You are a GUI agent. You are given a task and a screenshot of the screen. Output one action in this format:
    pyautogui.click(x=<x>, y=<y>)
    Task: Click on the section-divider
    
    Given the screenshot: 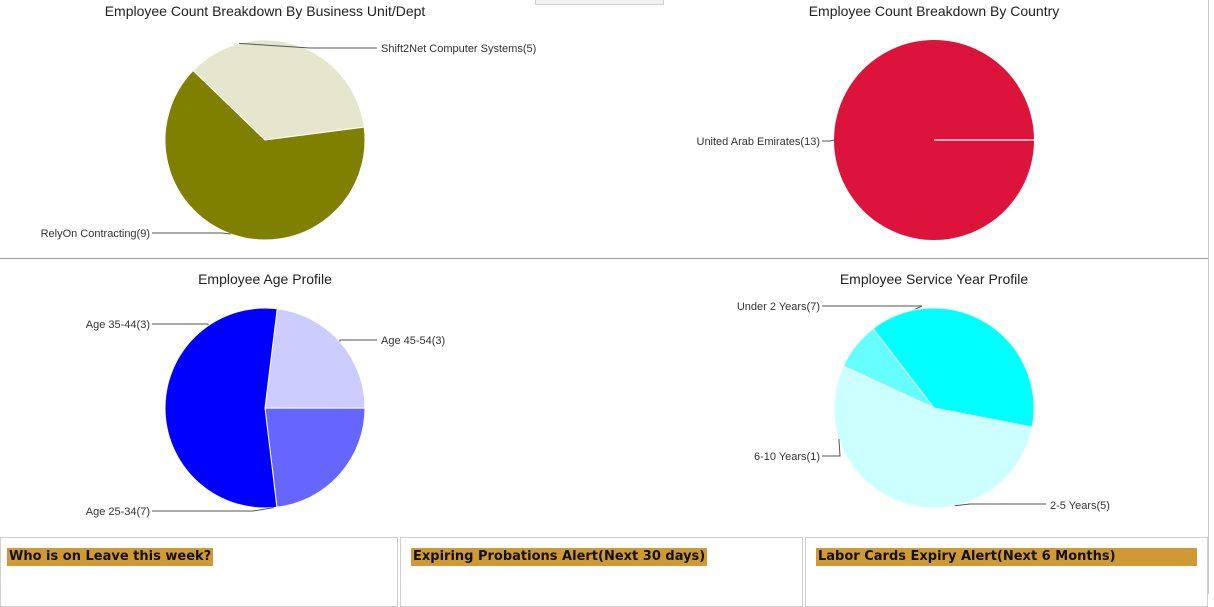 What is the action you would take?
    pyautogui.click(x=604, y=258)
    